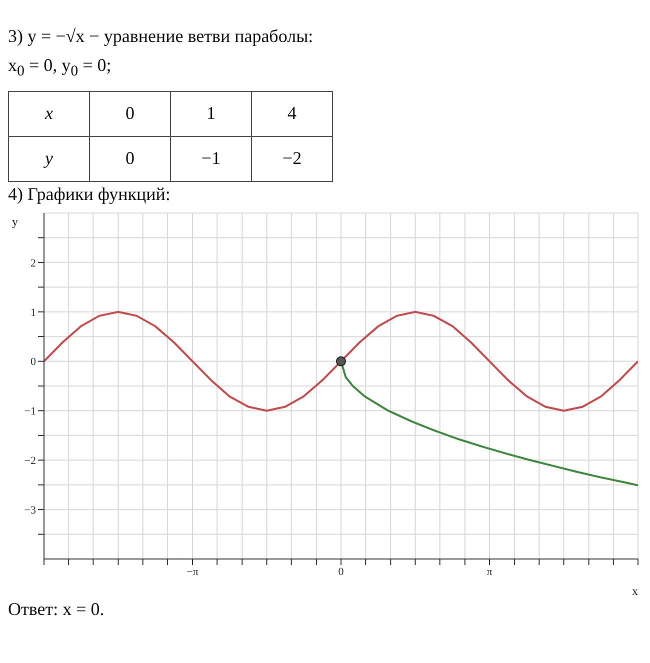 The image size is (650, 663). What do you see at coordinates (90, 194) in the screenshot?
I see `chart-title: 4) Графики функций:` at bounding box center [90, 194].